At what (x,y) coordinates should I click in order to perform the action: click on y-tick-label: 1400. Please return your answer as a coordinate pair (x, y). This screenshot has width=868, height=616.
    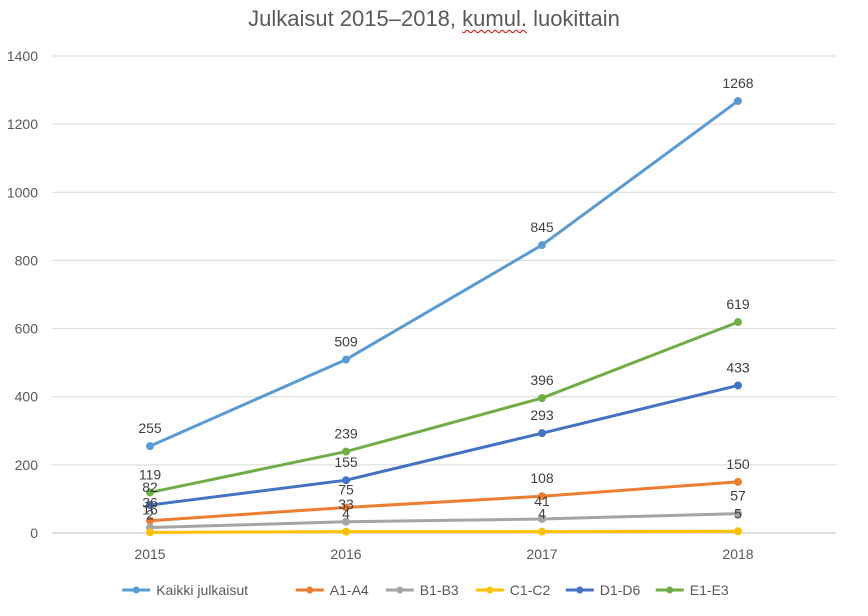
    Looking at the image, I should click on (22, 56).